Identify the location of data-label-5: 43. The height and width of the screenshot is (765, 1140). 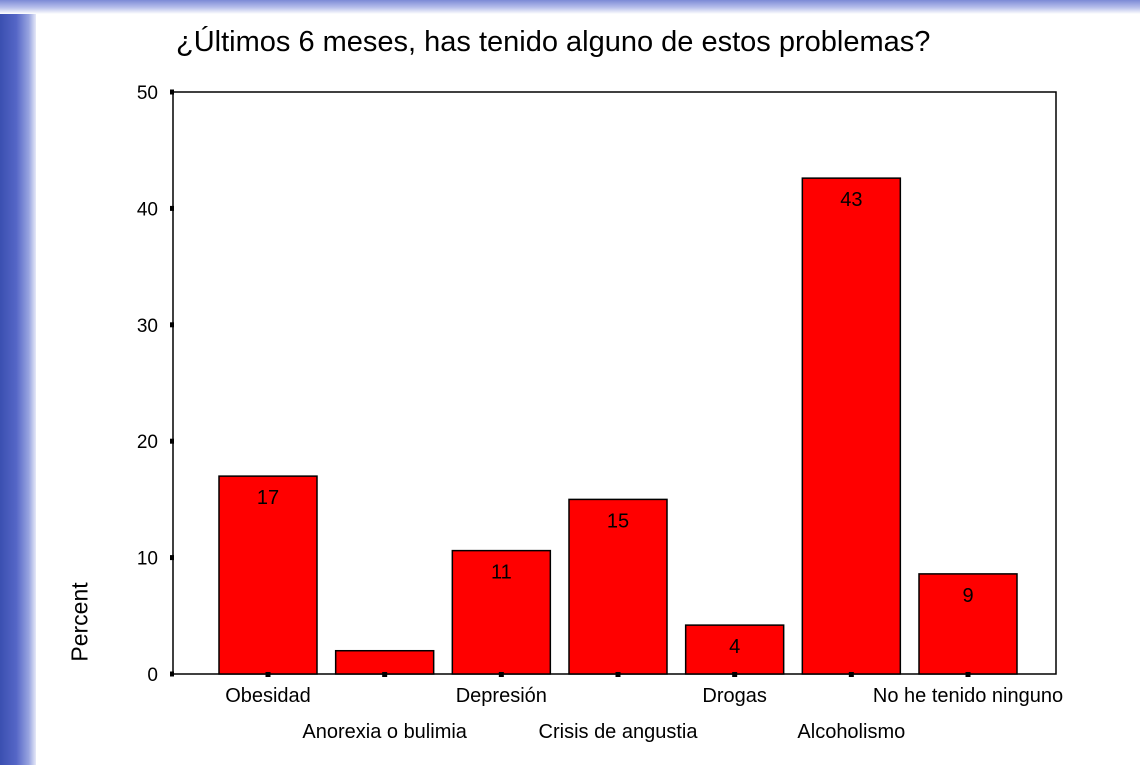
(851, 200).